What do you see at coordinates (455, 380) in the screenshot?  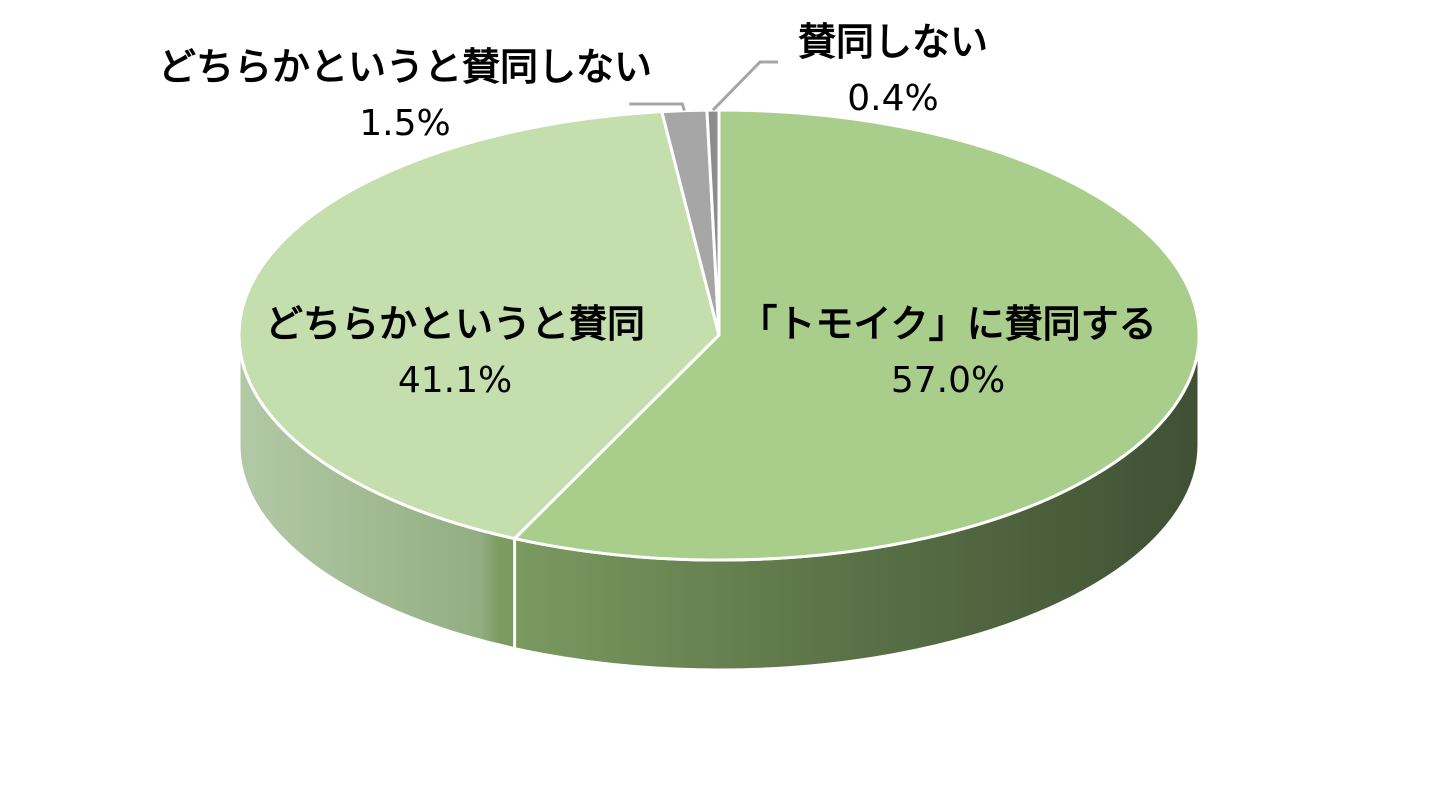 I see `slice-value-somewhat-agree: 41.1%` at bounding box center [455, 380].